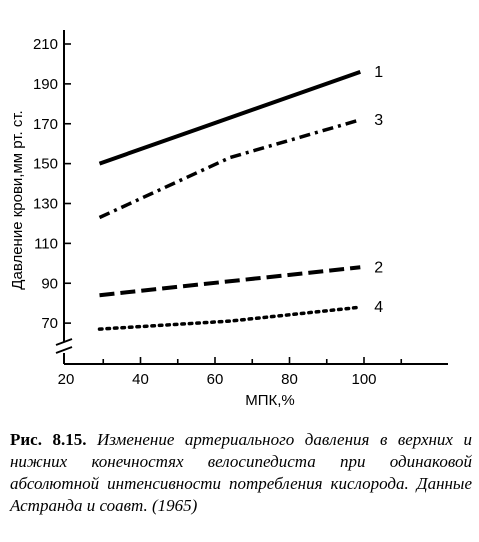 The height and width of the screenshot is (542, 479). What do you see at coordinates (45, 124) in the screenshot?
I see `y-tick-label-170: 170` at bounding box center [45, 124].